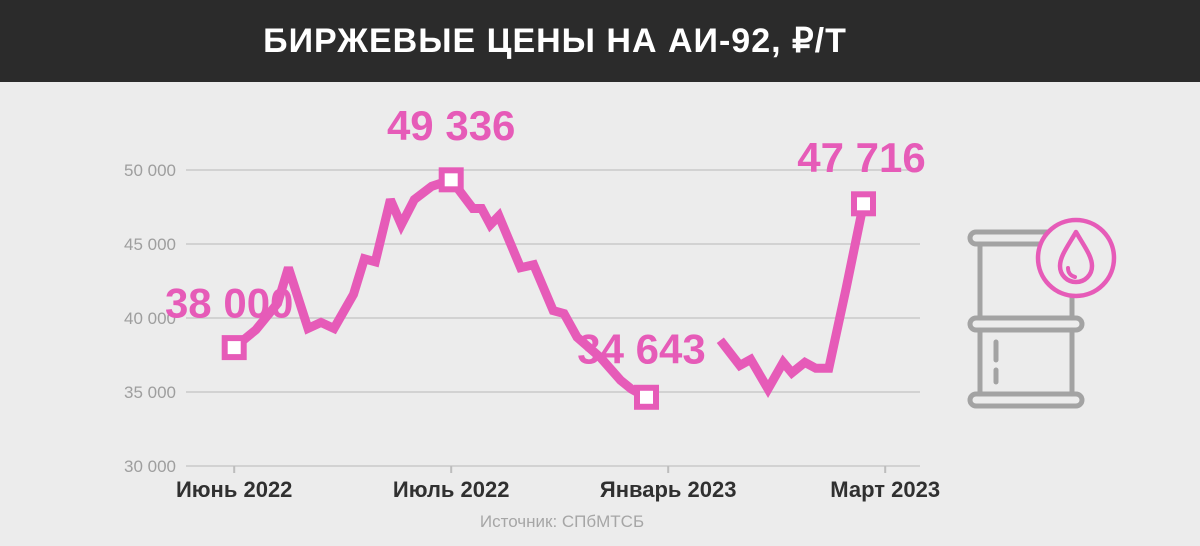  I want to click on x-axis-tick-marks, so click(560, 469).